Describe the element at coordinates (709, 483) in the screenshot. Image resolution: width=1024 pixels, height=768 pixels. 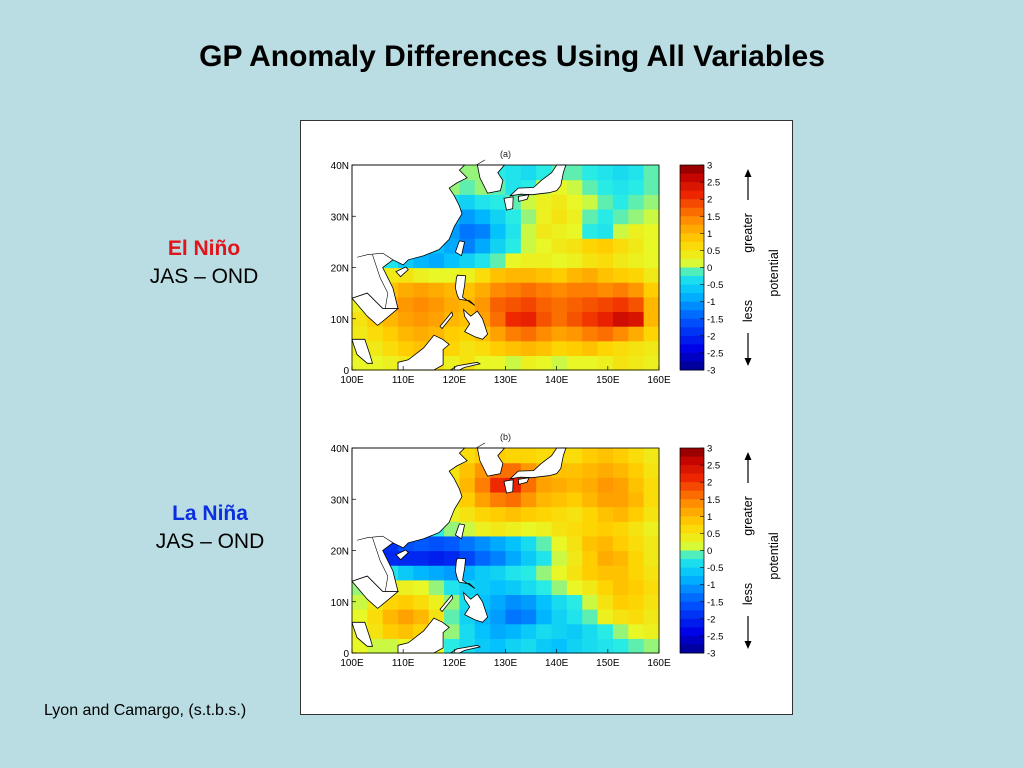
I see `colorbar-tick-label: 2` at that location.